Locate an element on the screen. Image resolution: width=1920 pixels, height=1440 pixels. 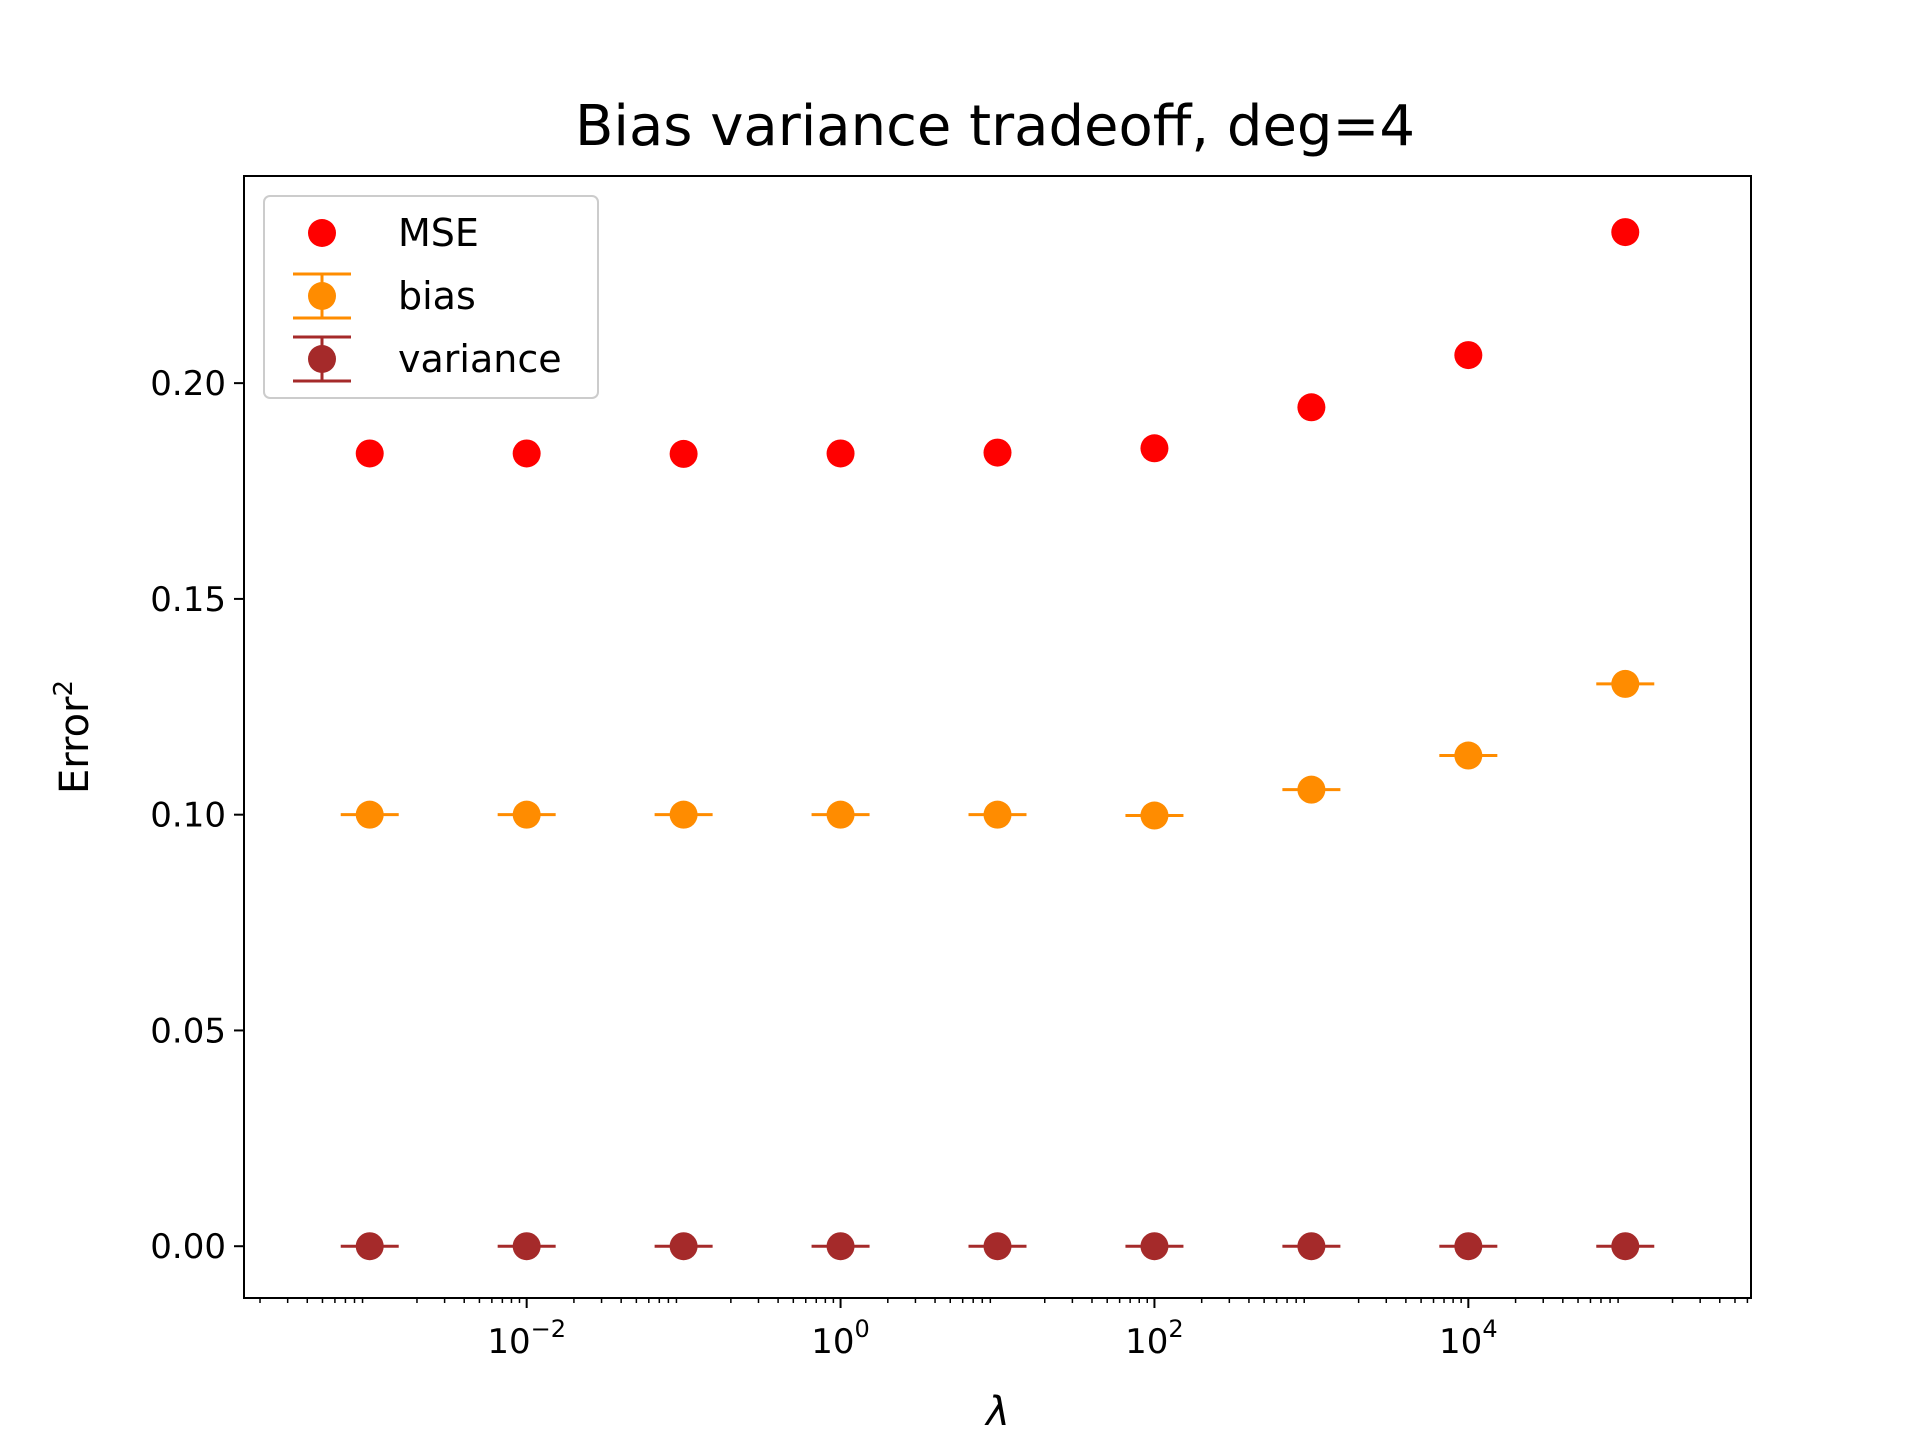
y-axis-ticks: 0.00 0.05 0.10 0.15 0.20 is located at coordinates (197, 815).